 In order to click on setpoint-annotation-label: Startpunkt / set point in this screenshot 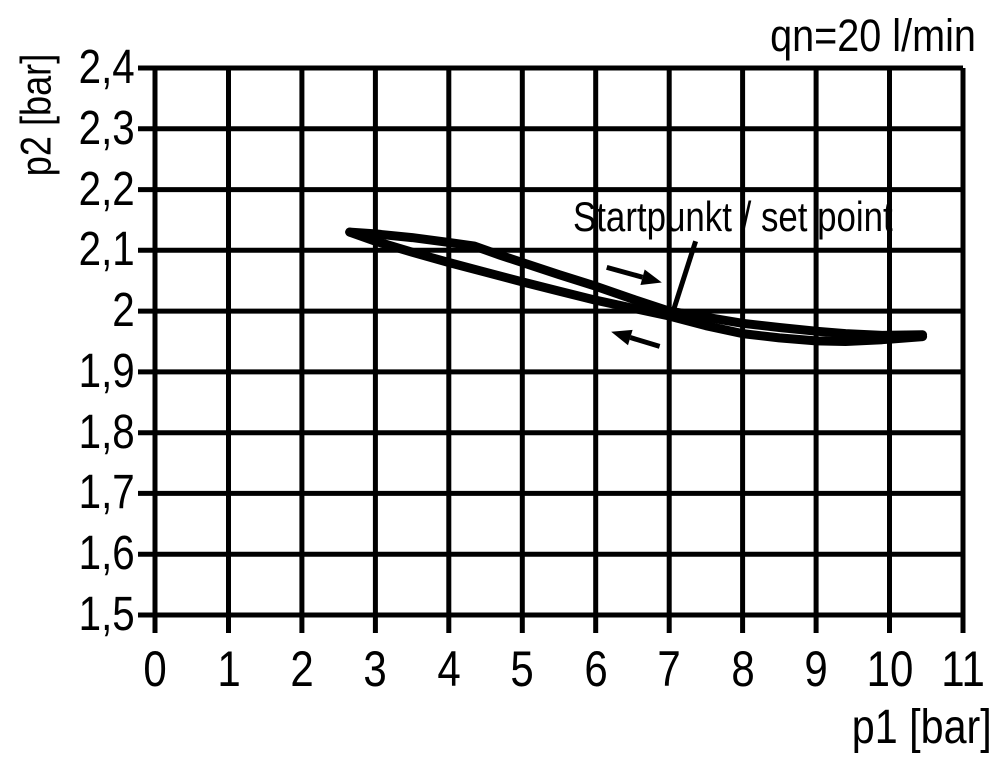, I will do `click(733, 216)`.